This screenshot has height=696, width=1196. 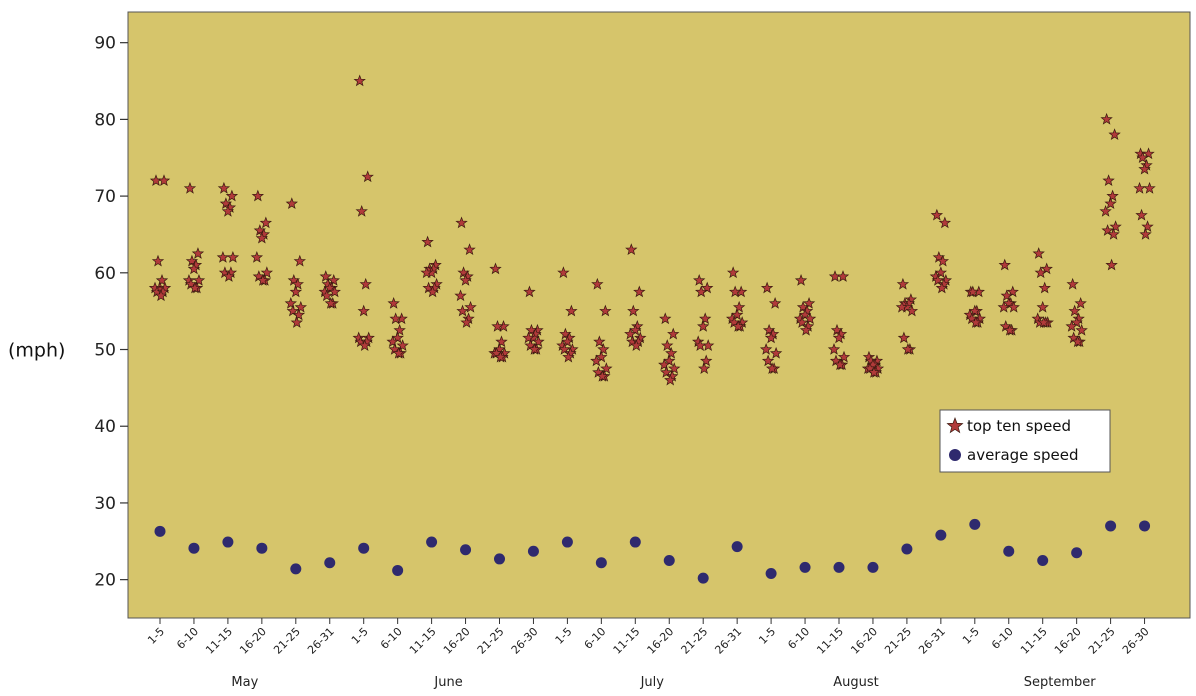 What do you see at coordinates (447, 682) in the screenshot?
I see `month-label: June` at bounding box center [447, 682].